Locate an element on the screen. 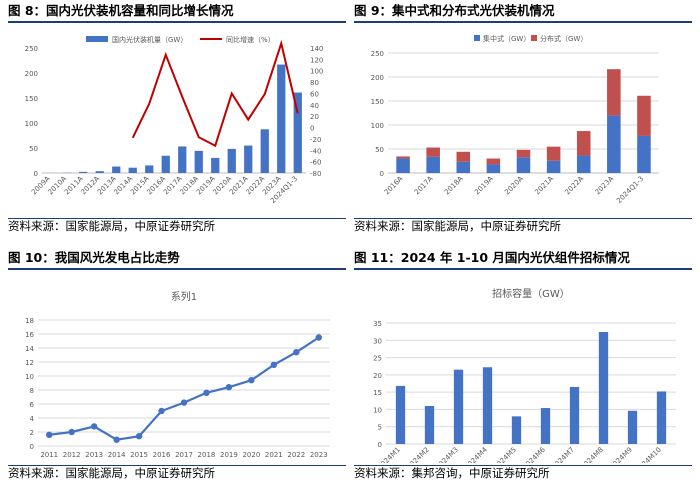 The width and height of the screenshot is (700, 494). x-tick-label: 2015 is located at coordinates (139, 455).